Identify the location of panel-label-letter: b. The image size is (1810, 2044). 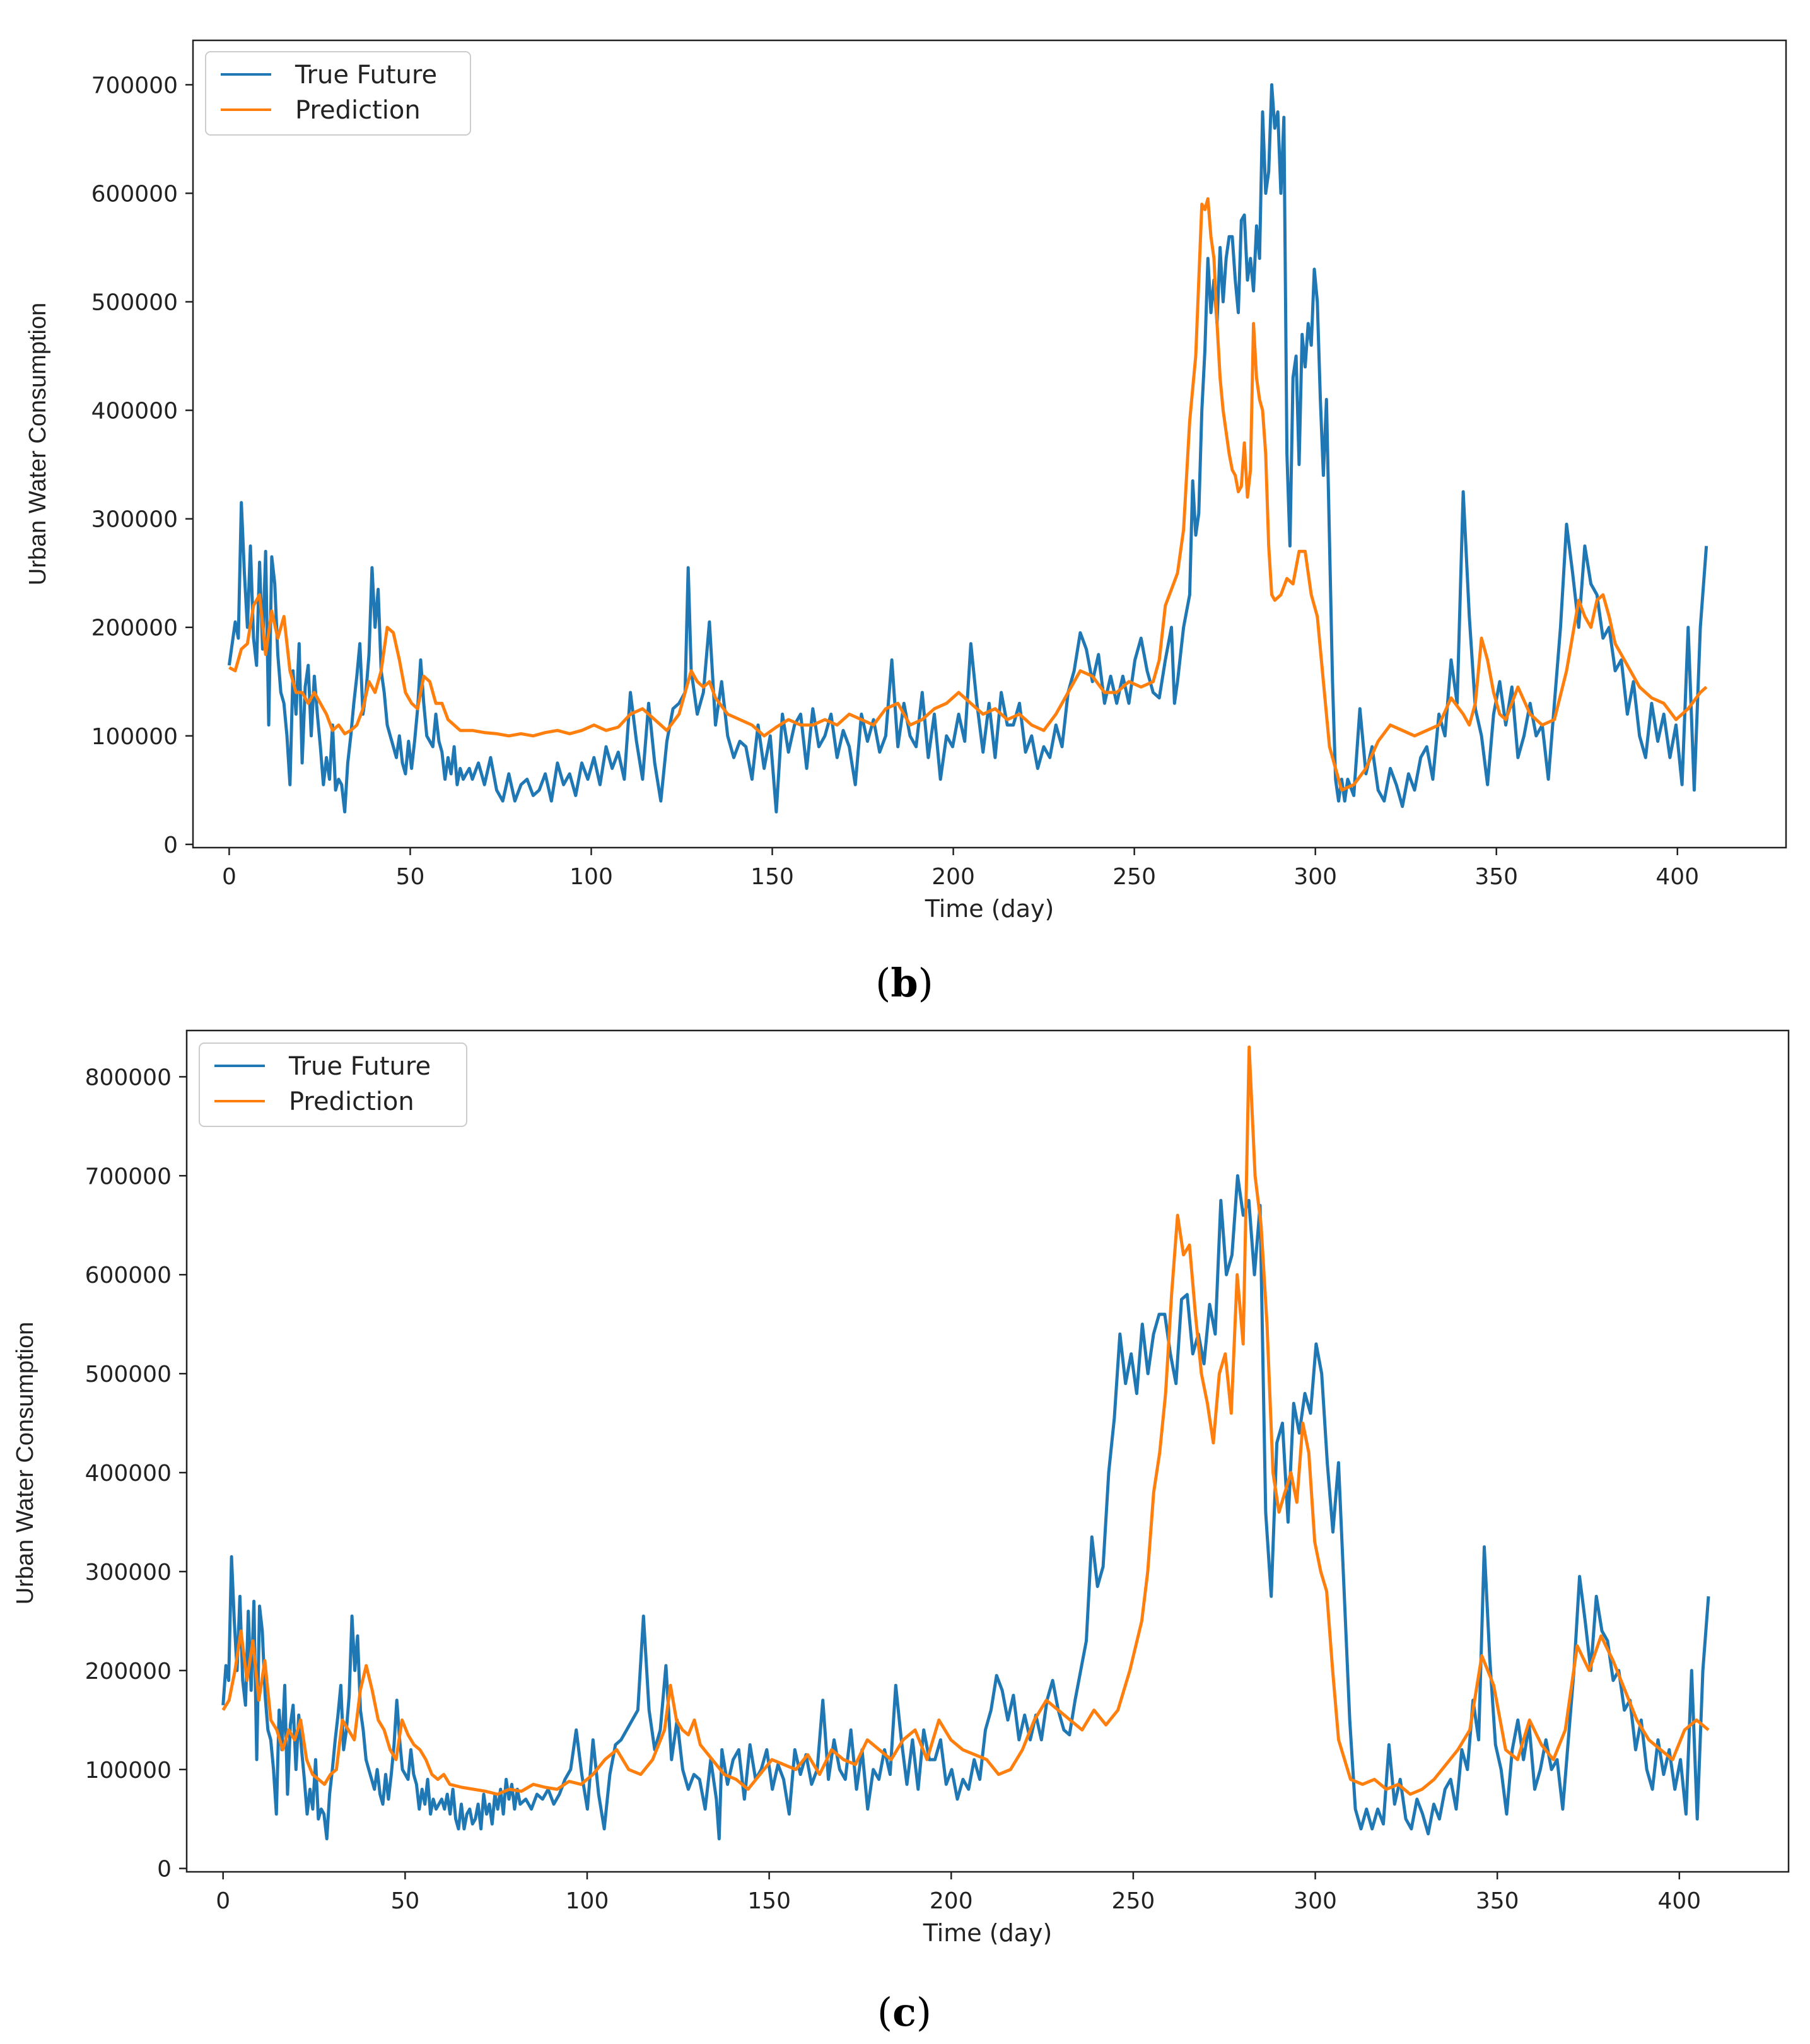
(904, 983).